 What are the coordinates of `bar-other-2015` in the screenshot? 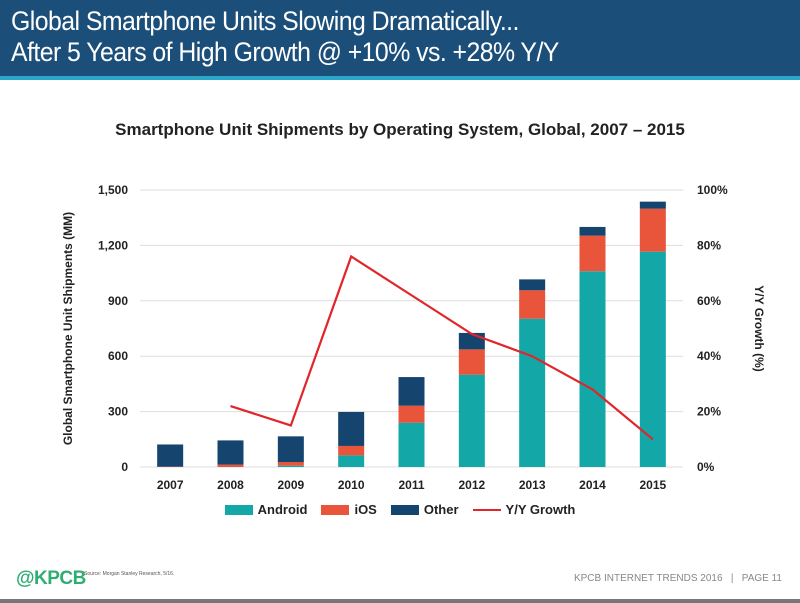 It's located at (652, 205).